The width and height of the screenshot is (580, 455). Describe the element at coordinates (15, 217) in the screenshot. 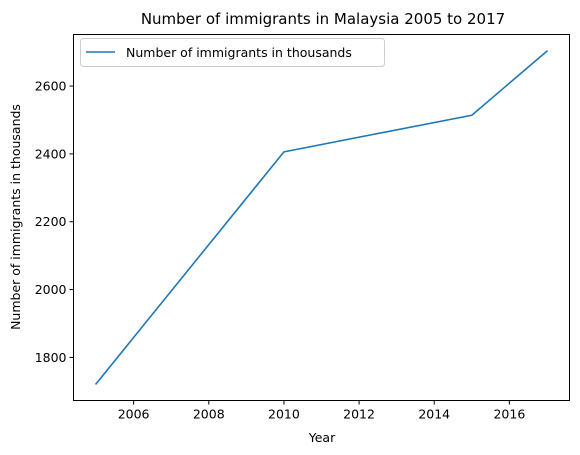

I see `y-axis-label: Number of immigrants in thousands` at that location.